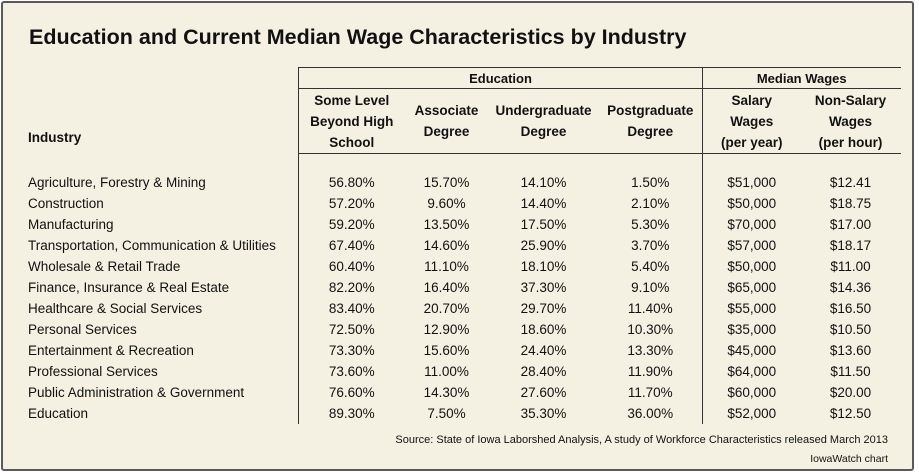 The height and width of the screenshot is (476, 919). I want to click on cell-postgraduate: 5.40%, so click(650, 266).